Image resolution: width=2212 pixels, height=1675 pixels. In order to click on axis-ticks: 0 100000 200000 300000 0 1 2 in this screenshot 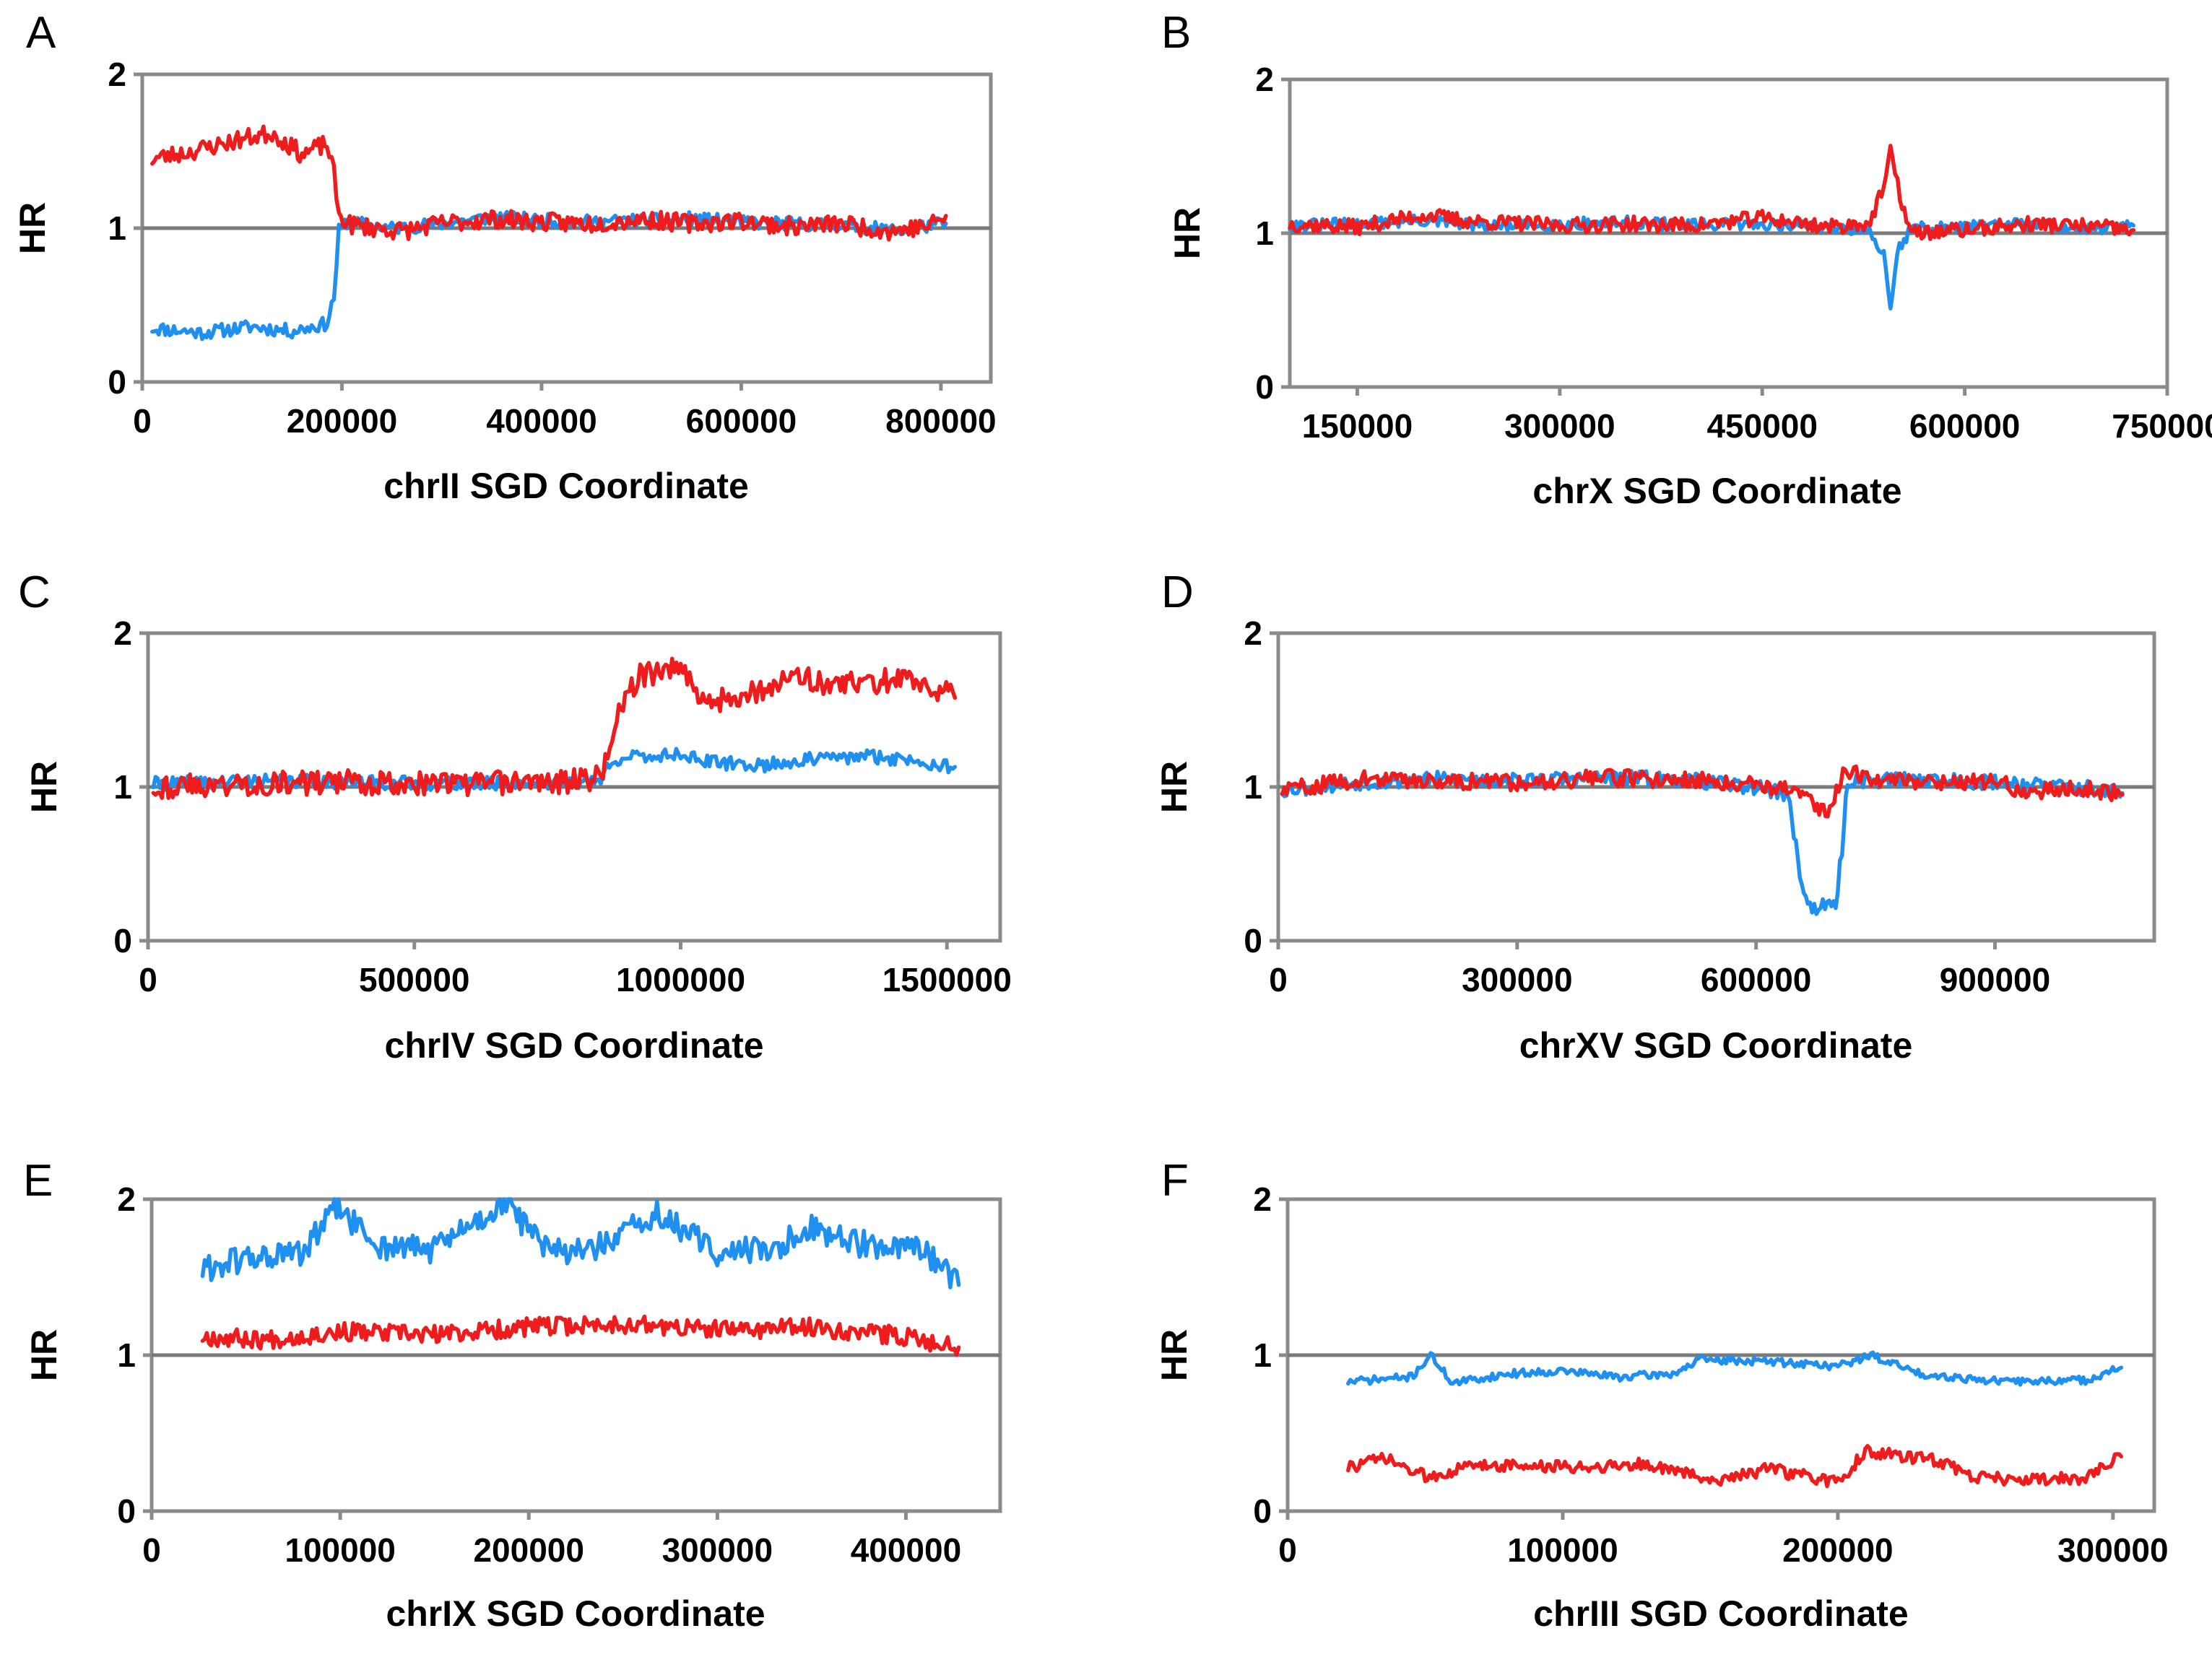, I will do `click(1711, 1374)`.